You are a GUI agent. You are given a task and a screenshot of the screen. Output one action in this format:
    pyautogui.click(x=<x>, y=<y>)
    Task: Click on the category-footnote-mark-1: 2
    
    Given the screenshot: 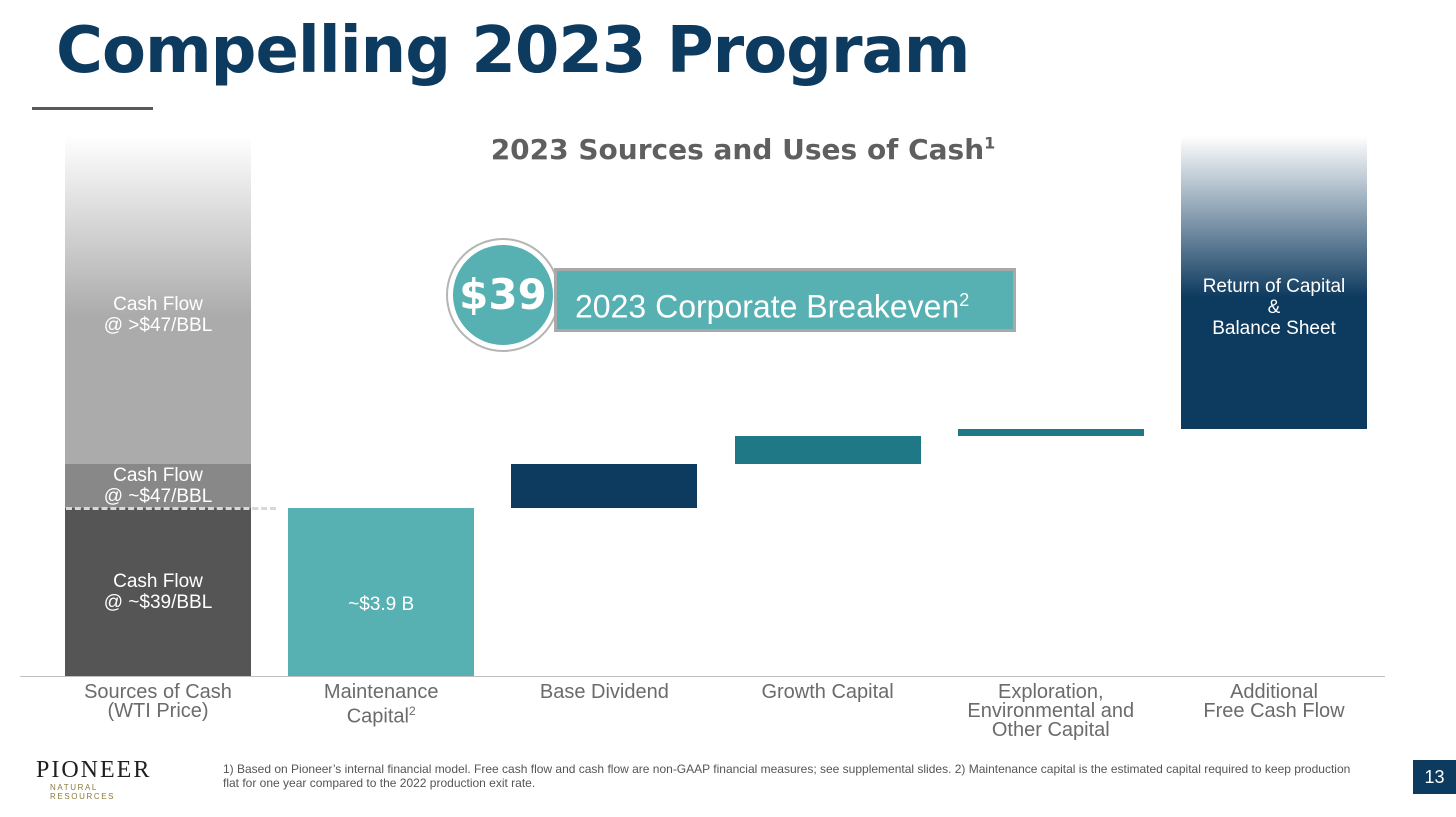 What is the action you would take?
    pyautogui.click(x=412, y=711)
    